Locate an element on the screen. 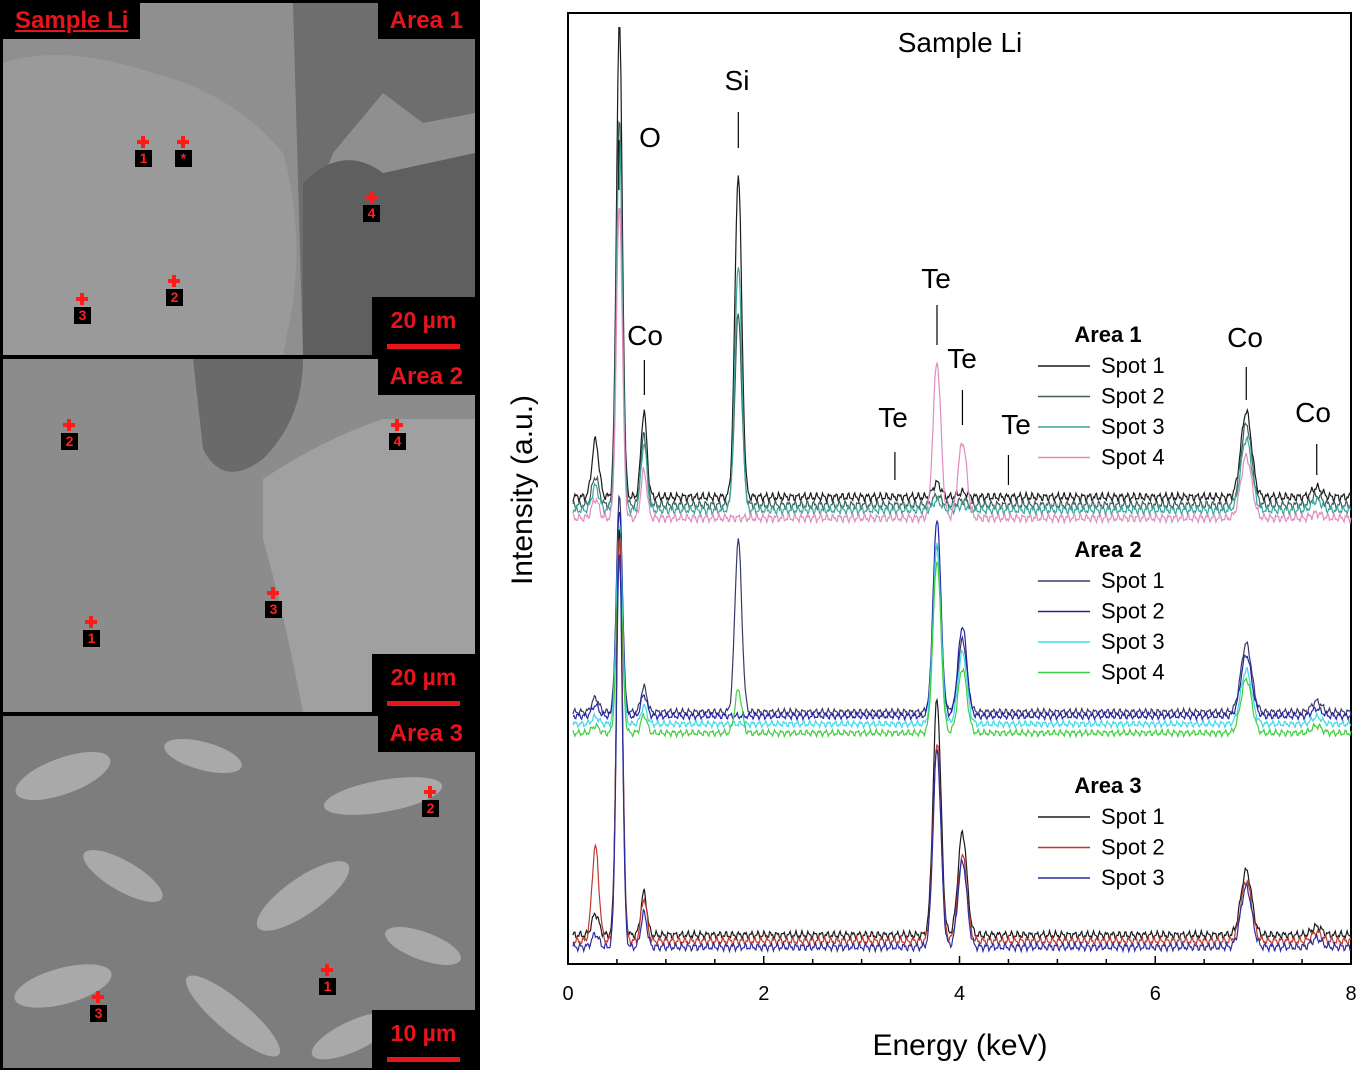  x-tick-label: 6 is located at coordinates (1155, 994).